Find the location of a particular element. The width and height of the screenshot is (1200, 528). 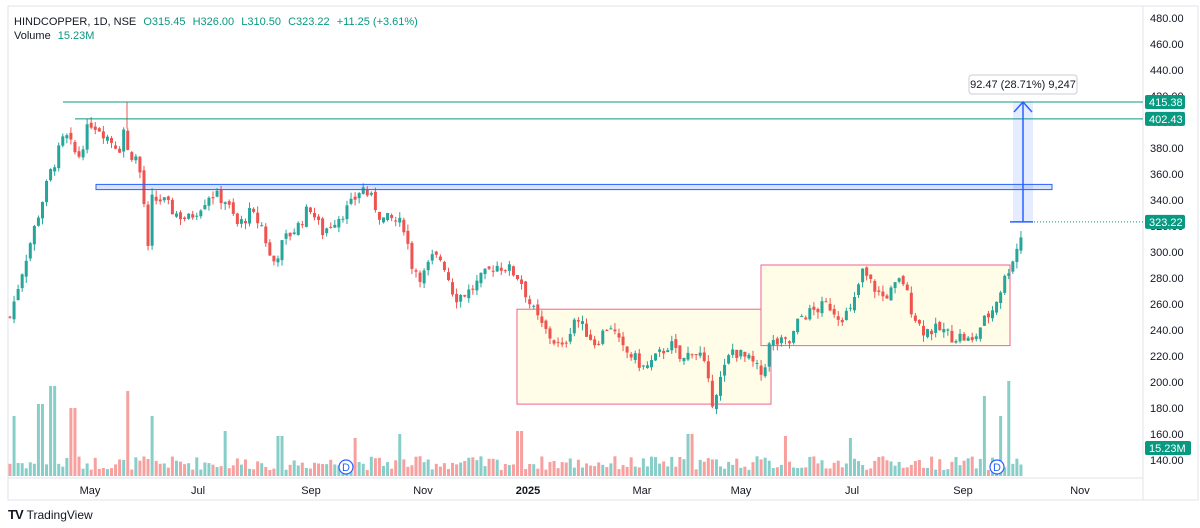

high-value: H326.00 is located at coordinates (213, 22).